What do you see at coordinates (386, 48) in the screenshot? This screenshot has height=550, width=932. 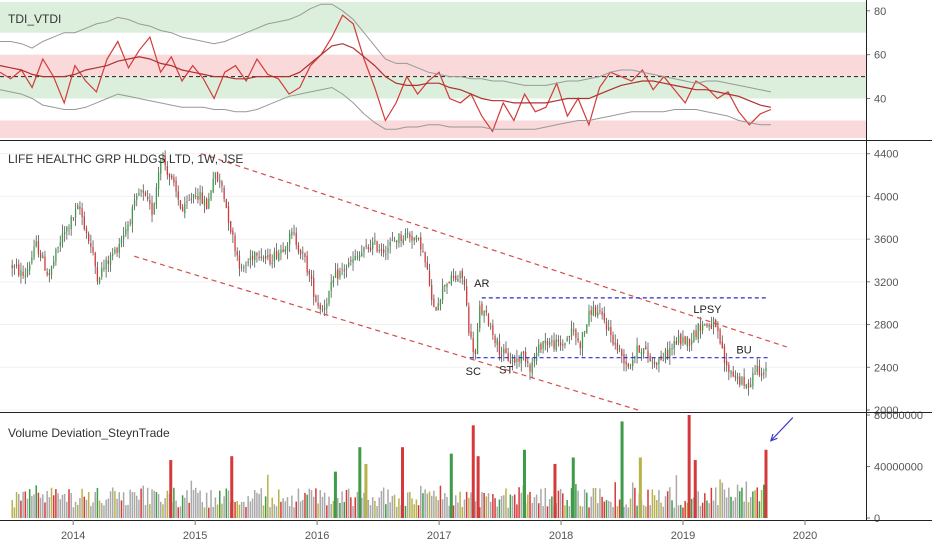 I see `tdi-series-line` at bounding box center [386, 48].